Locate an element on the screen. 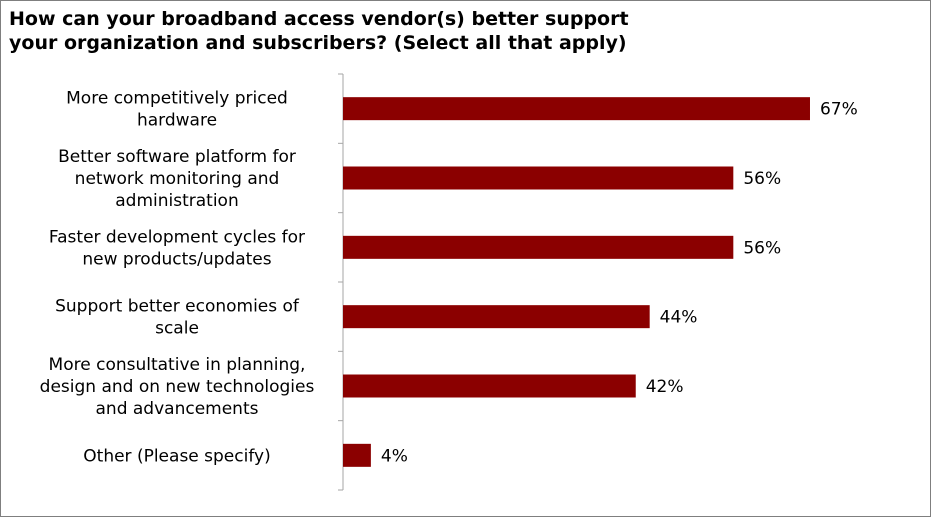  category-label-line: Better software platform for is located at coordinates (177, 157).